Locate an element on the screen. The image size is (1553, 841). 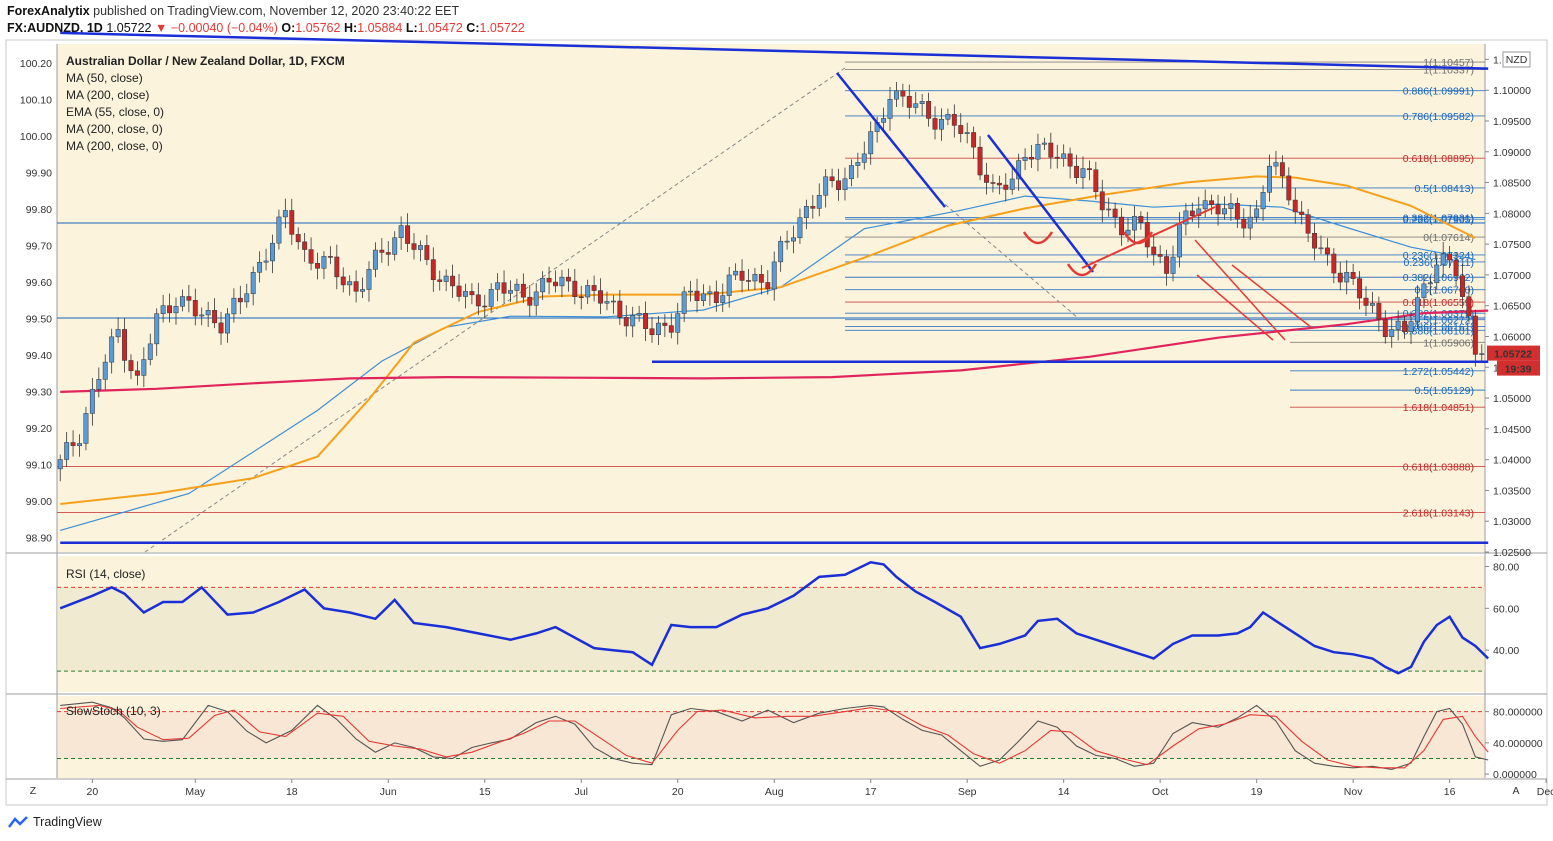
price-axis-label: 1.03500 is located at coordinates (1512, 491).